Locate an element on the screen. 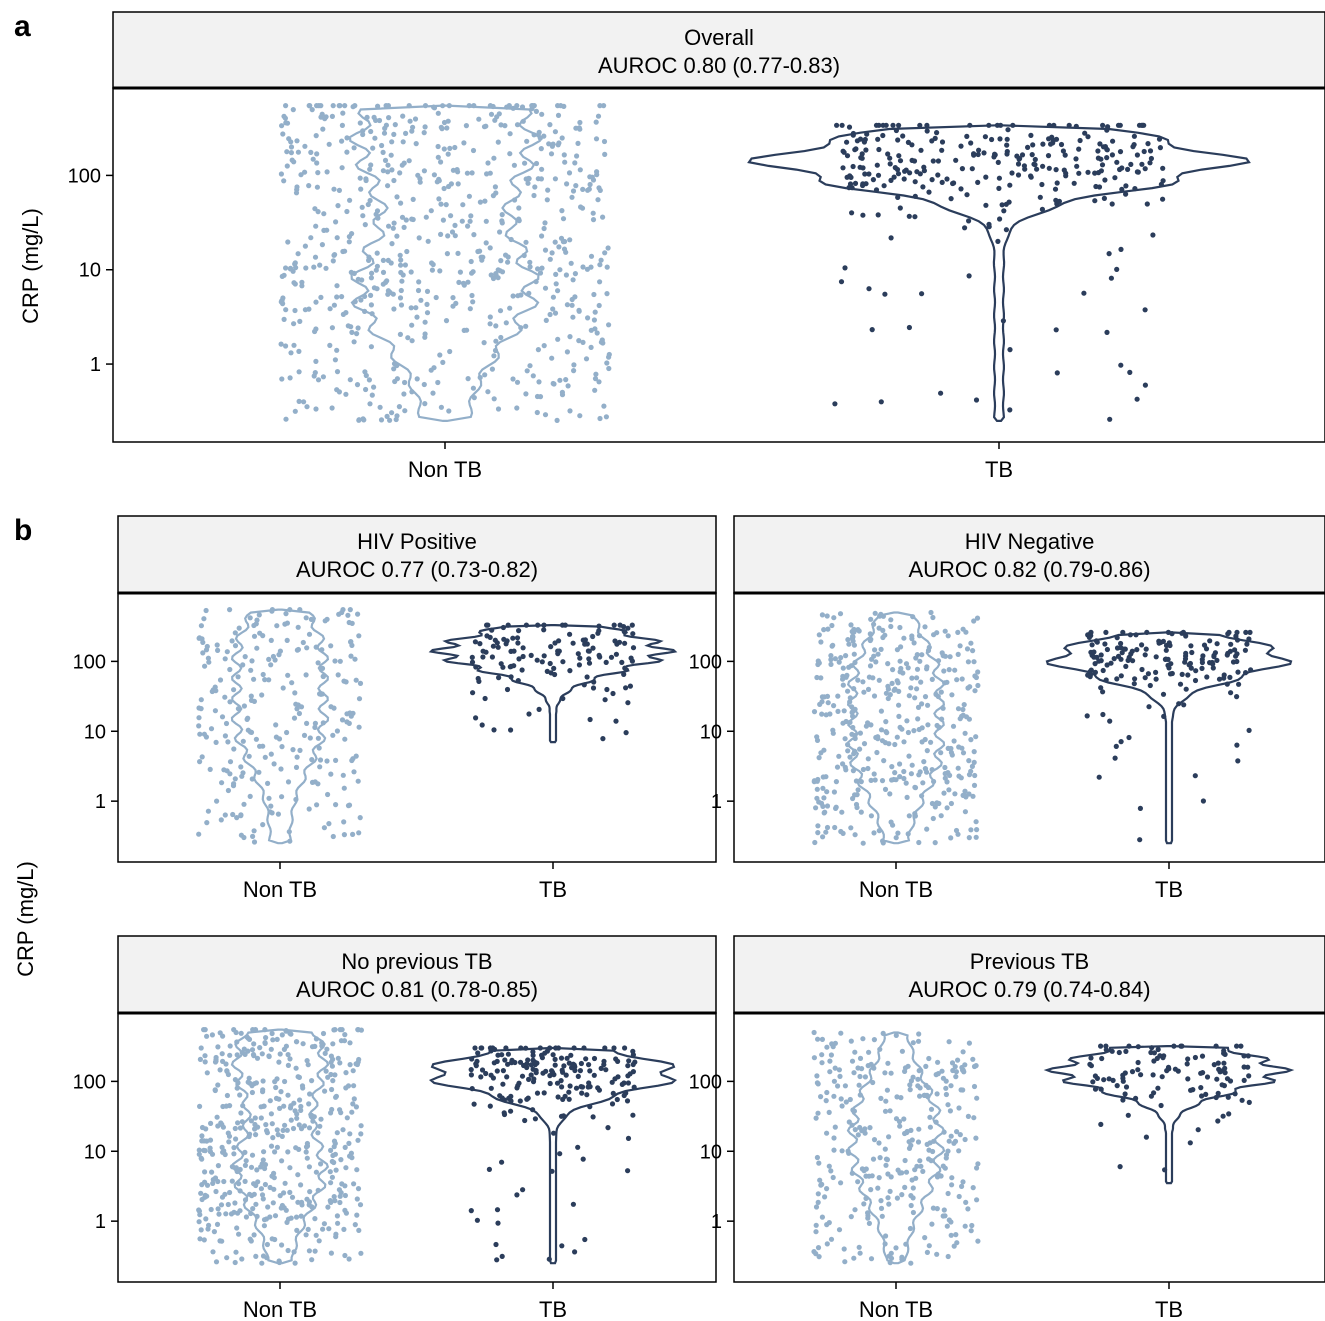  points-non-tb is located at coordinates (896, 1147).